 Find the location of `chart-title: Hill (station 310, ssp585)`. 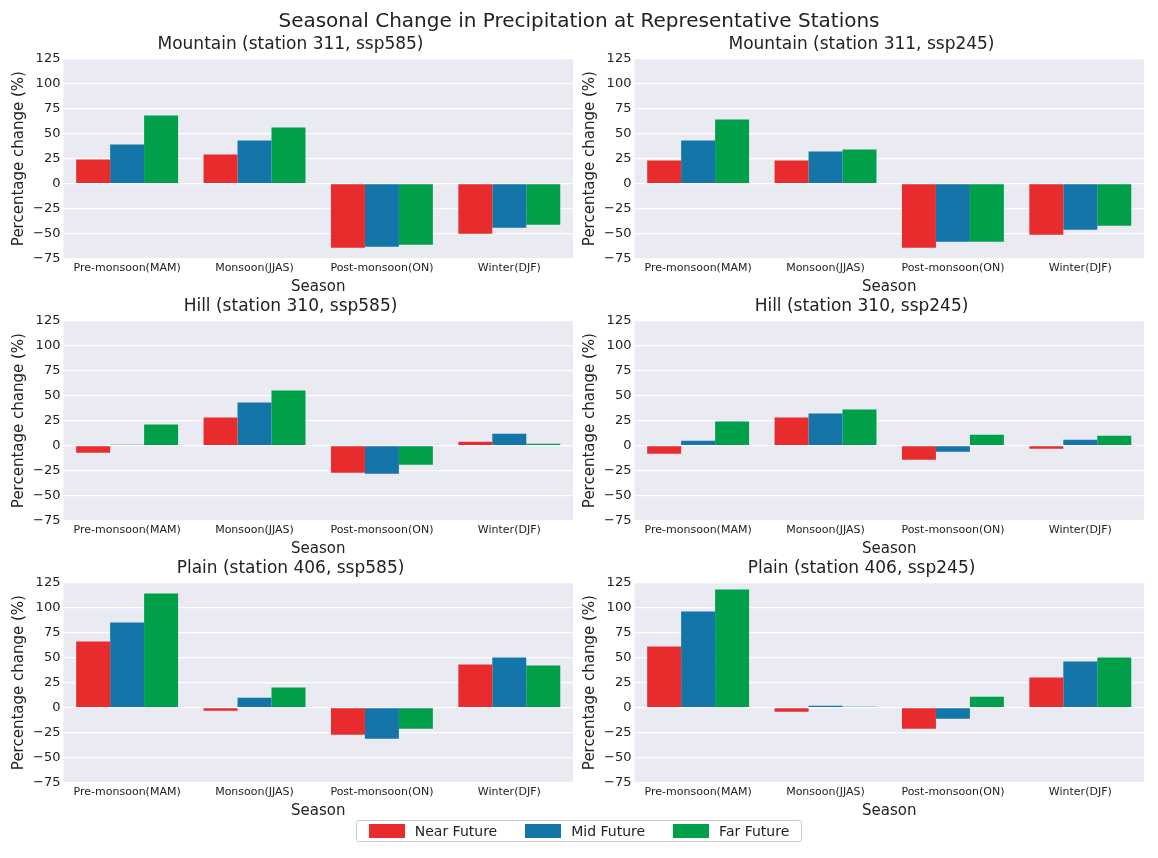

chart-title: Hill (station 310, ssp585) is located at coordinates (290, 304).